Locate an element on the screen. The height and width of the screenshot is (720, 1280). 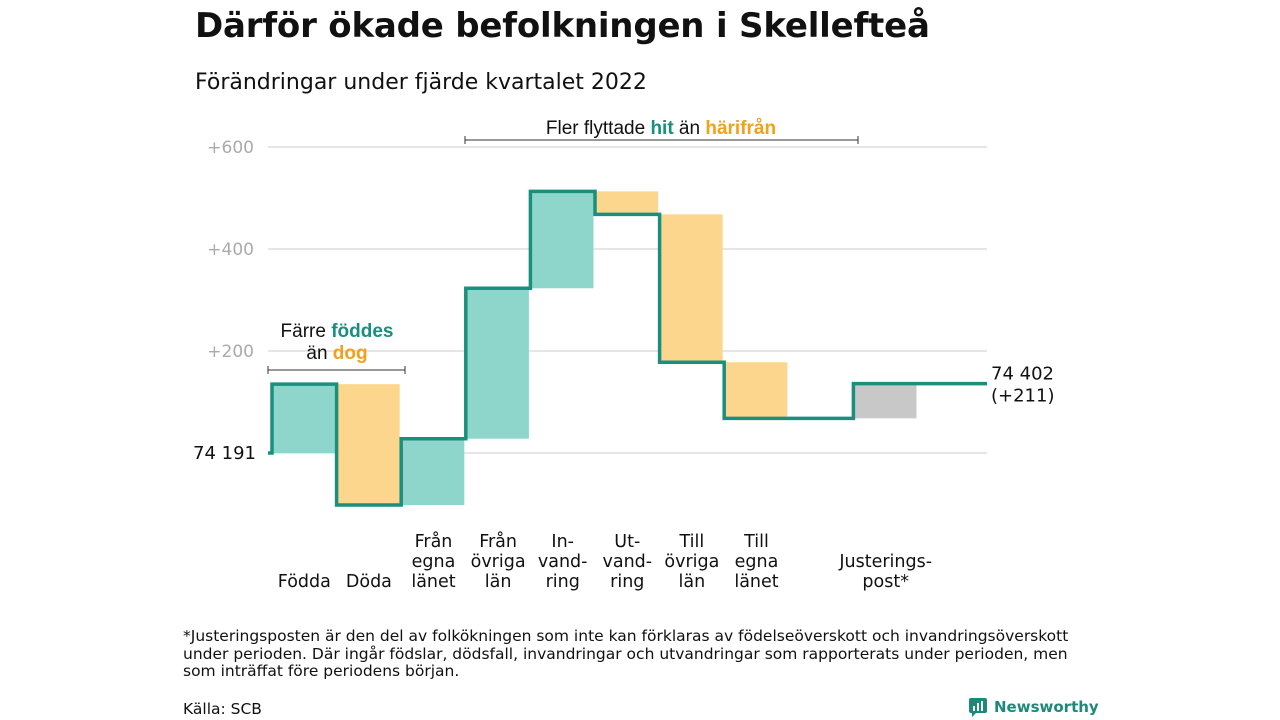
annotation-text: Färre föddes is located at coordinates (337, 331).